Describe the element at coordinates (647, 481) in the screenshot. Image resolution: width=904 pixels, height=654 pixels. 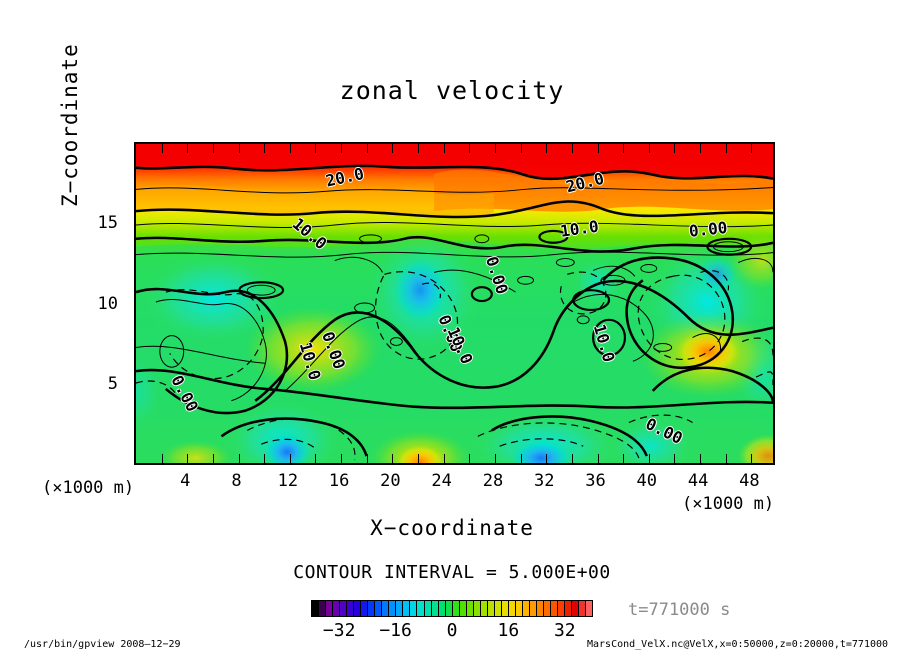
I see `x-tick-label: 40` at that location.